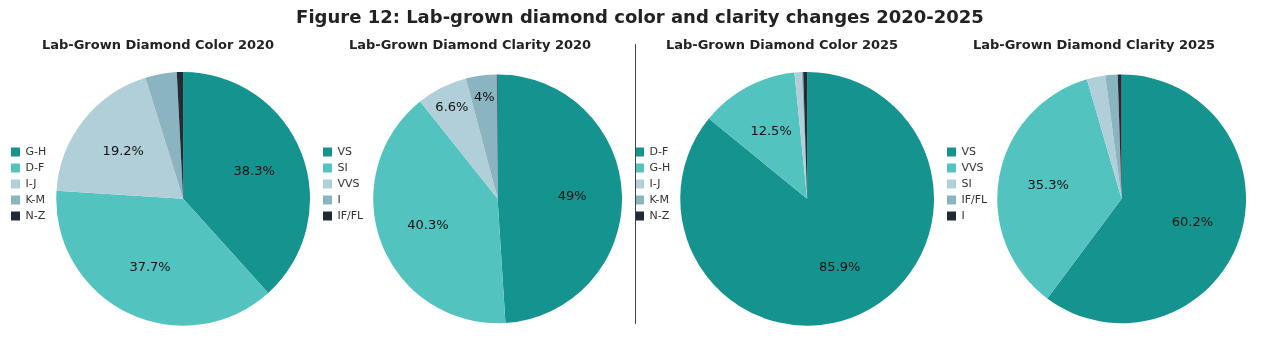  Describe the element at coordinates (572, 195) in the screenshot. I see `data-label: 49%` at that location.